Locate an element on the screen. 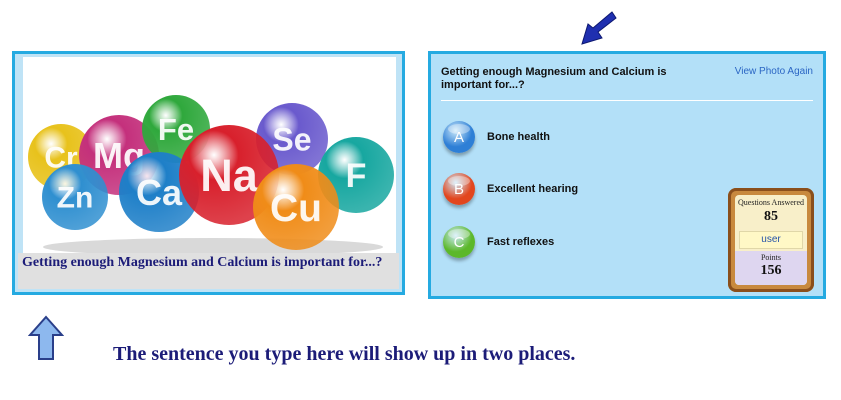 The image size is (841, 400). answer-option-b: B Excellent hearing is located at coordinates (510, 189).